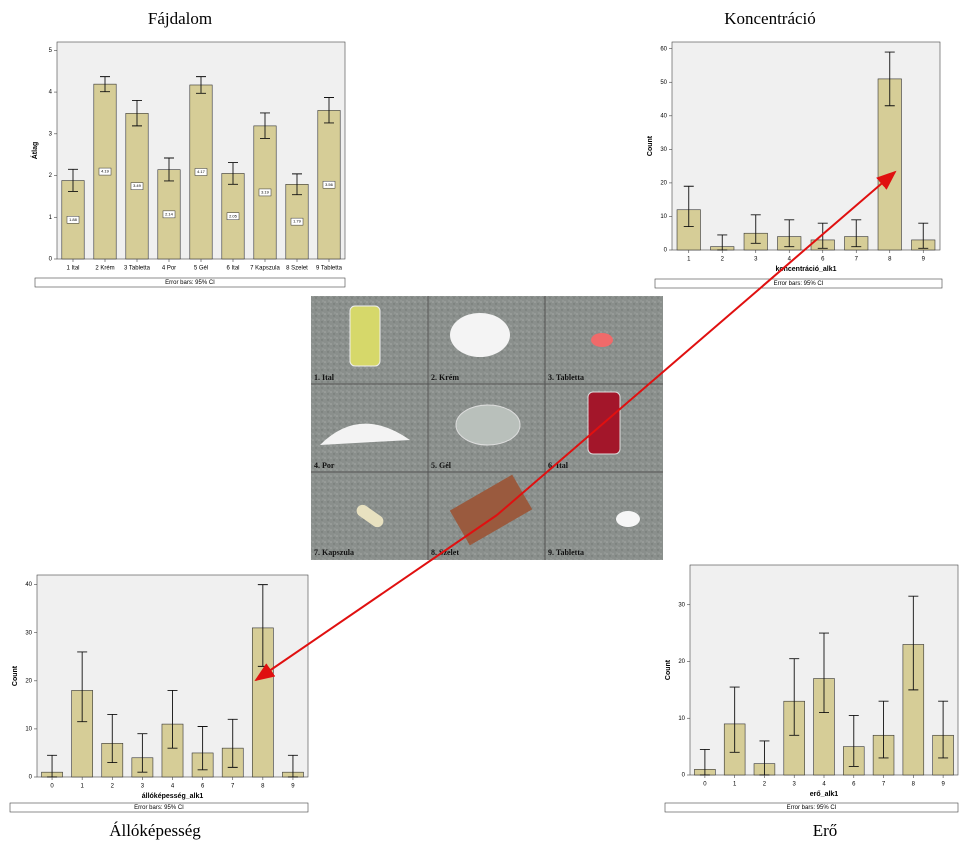 Image resolution: width=961 pixels, height=842 pixels. What do you see at coordinates (884, 785) in the screenshot?
I see `x-tick-label: 7` at bounding box center [884, 785].